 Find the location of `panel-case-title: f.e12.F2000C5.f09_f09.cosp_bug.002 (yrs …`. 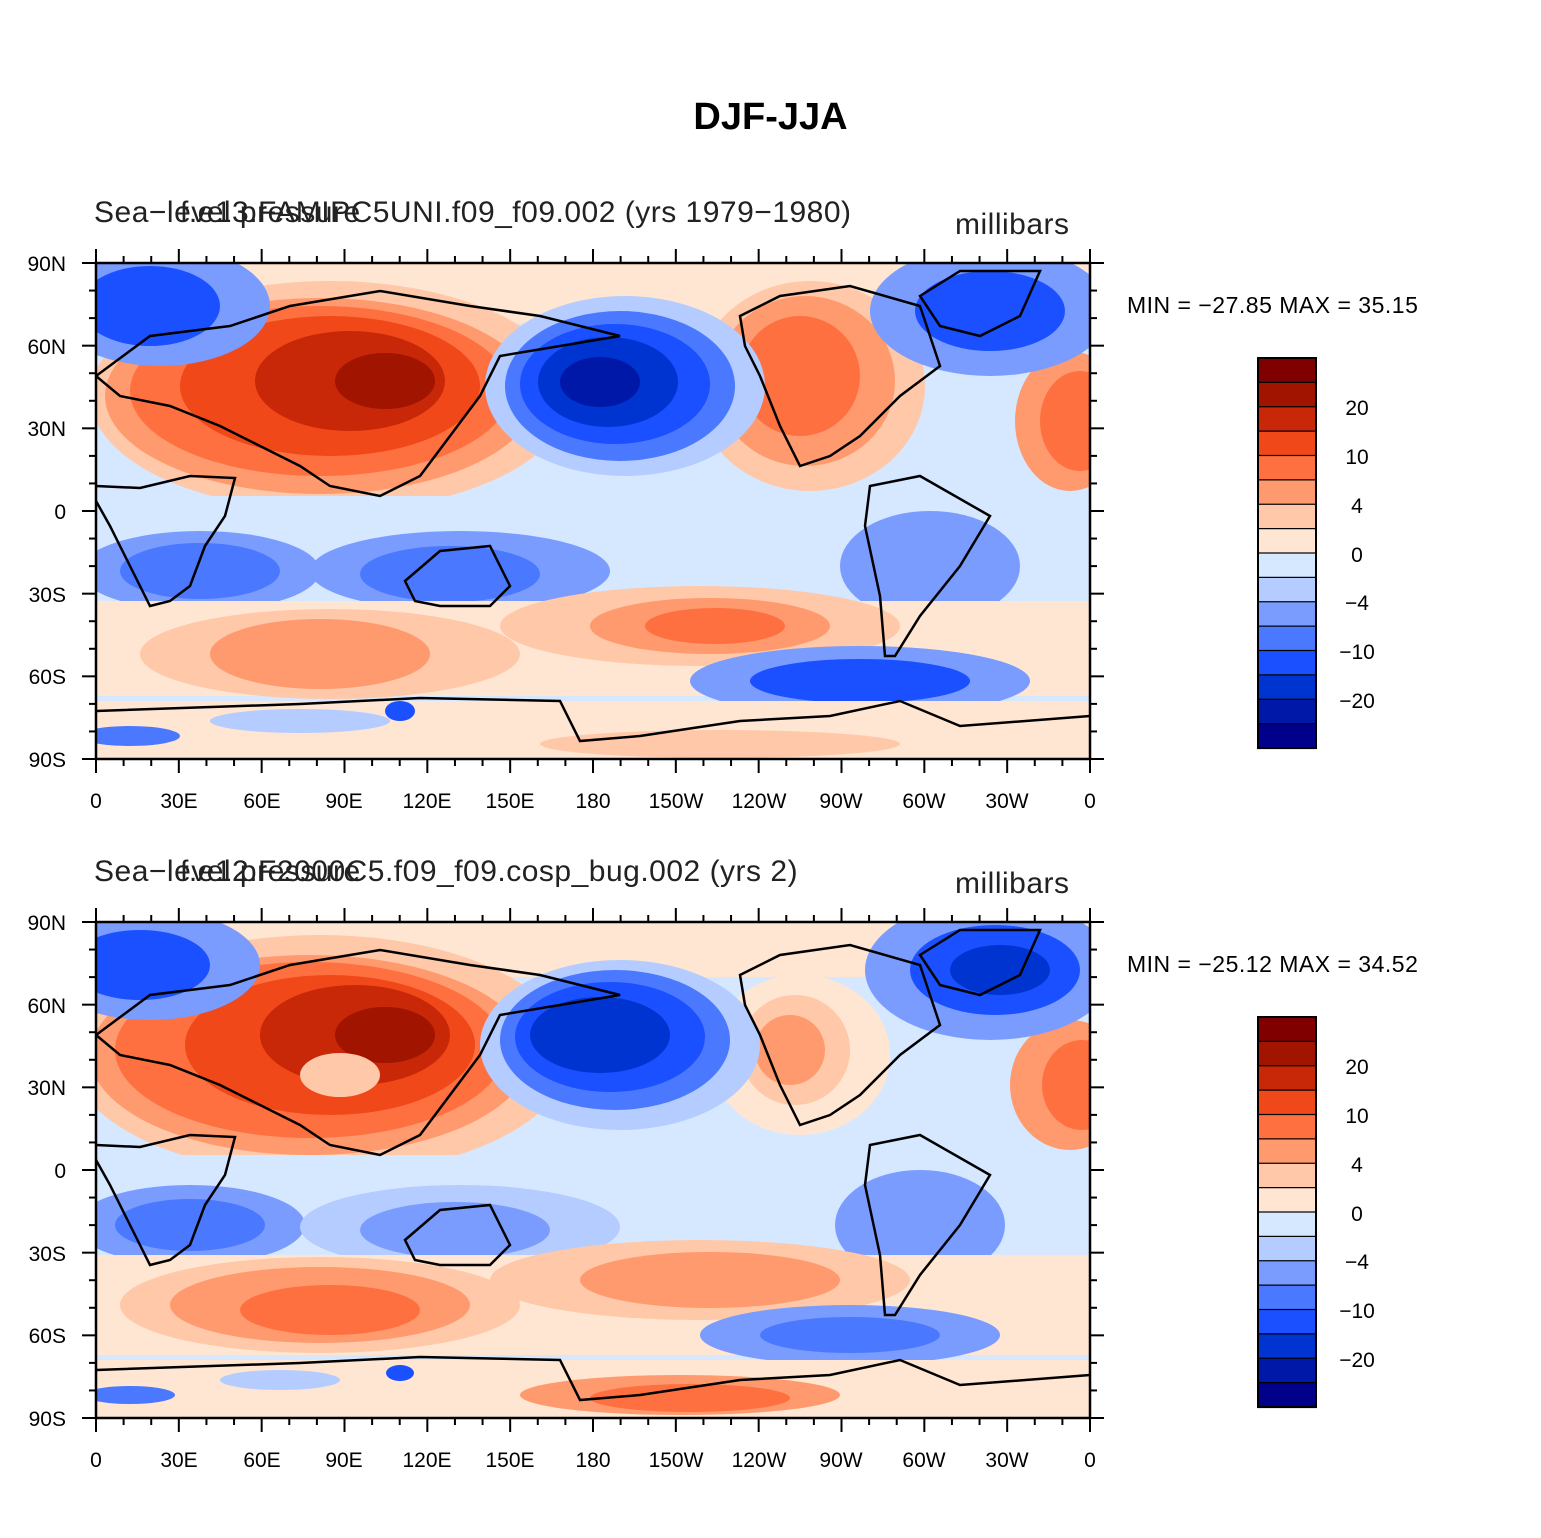

panel-case-title: f.e12.F2000C5.f09_f09.cosp_bug.002 (yrs … is located at coordinates (489, 871).